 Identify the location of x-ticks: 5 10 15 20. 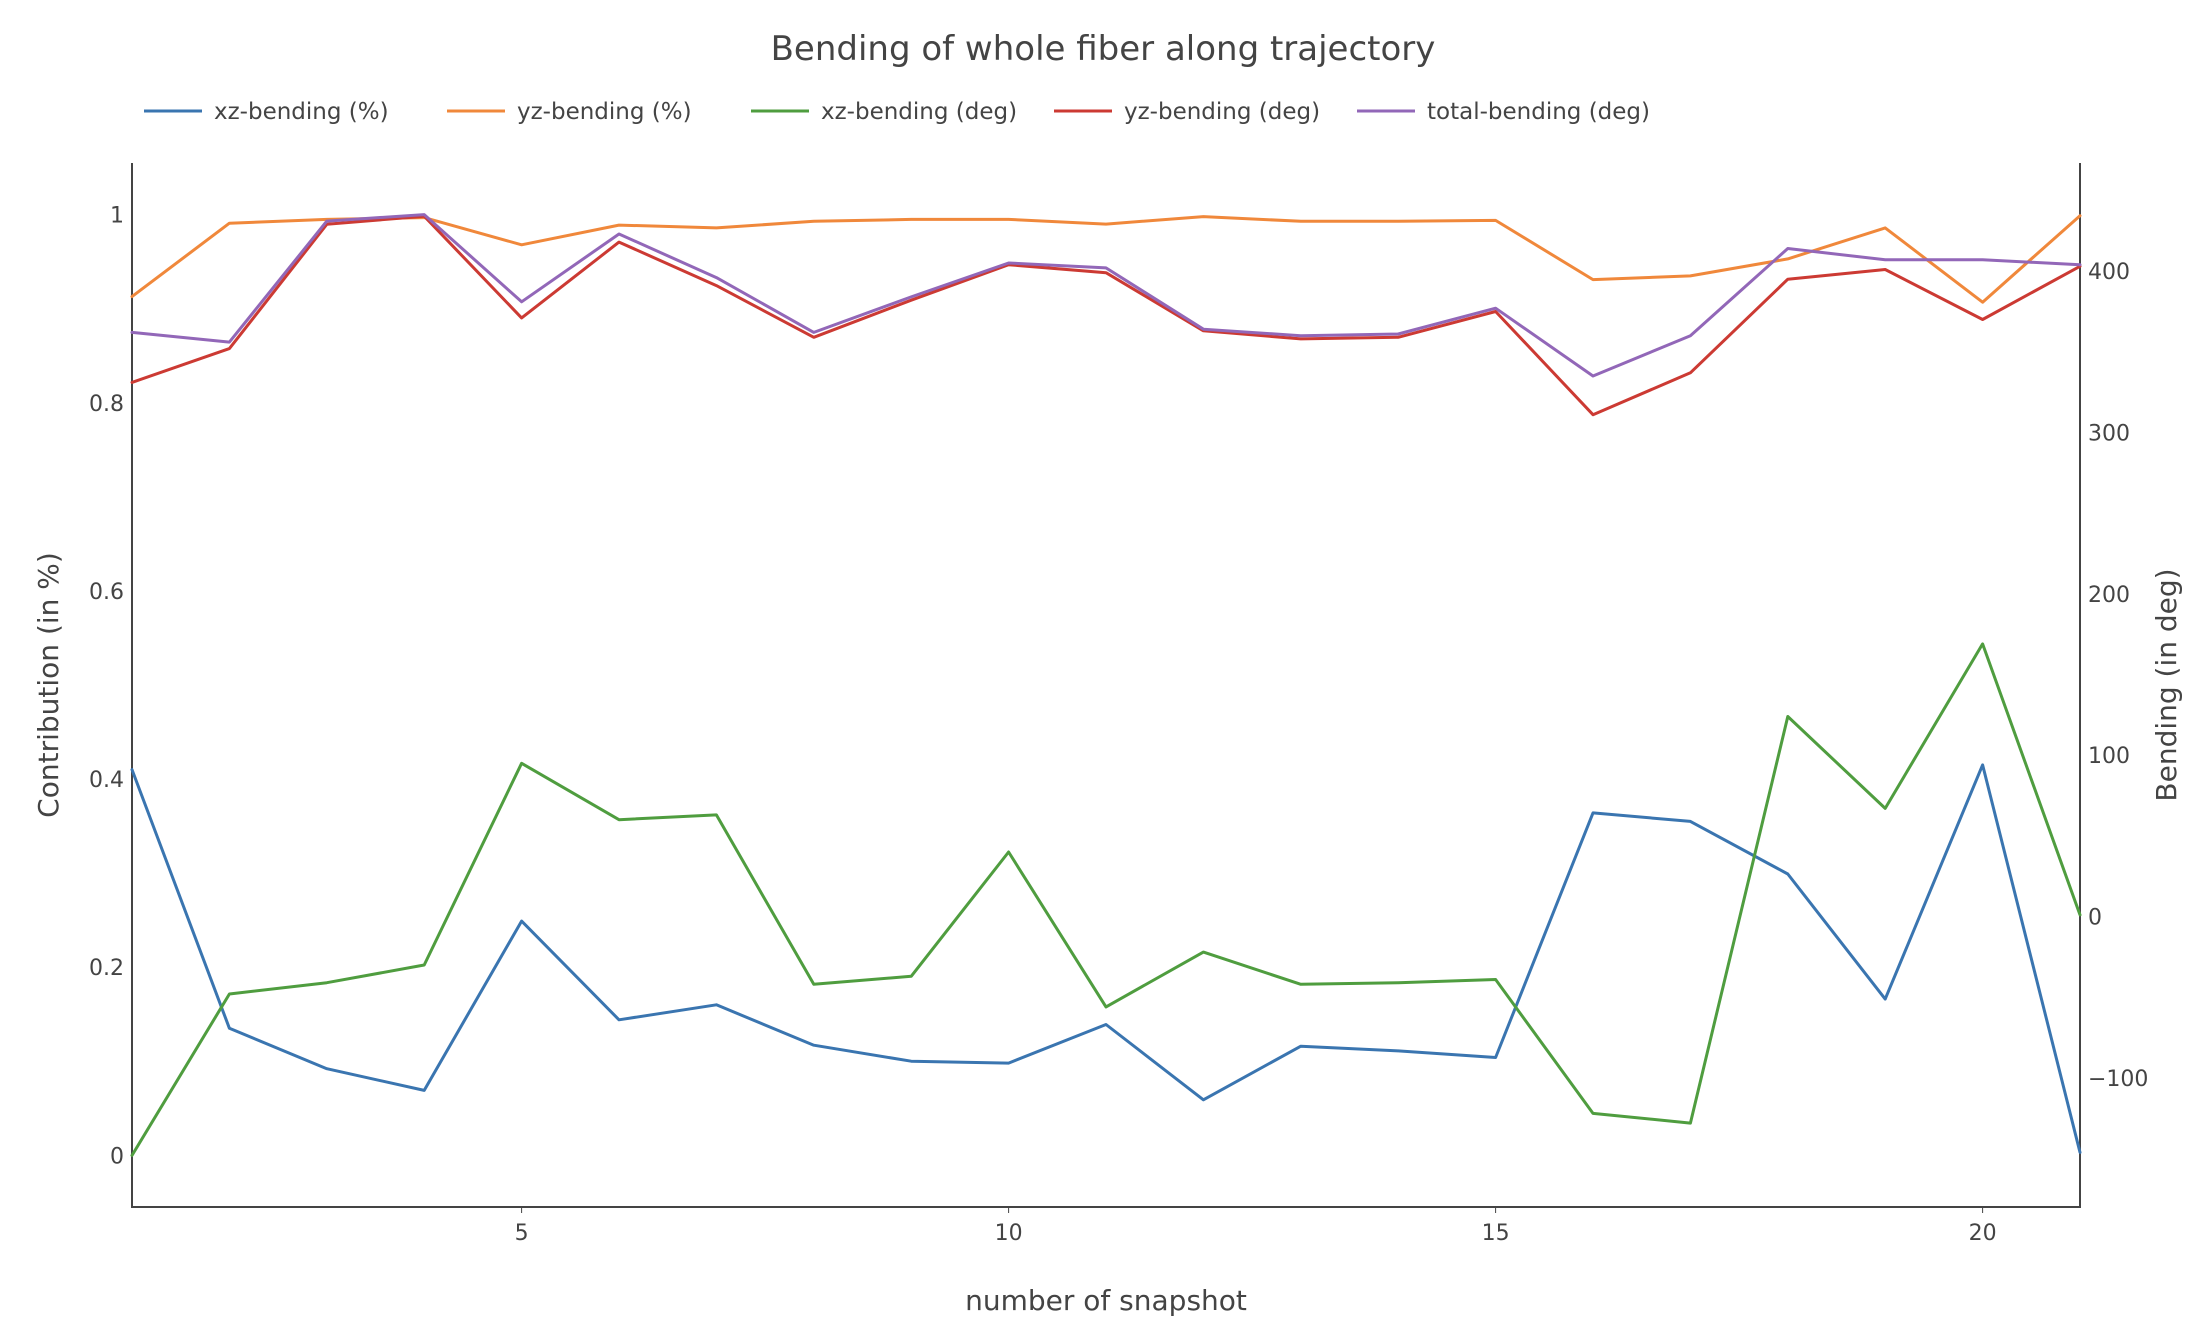
(1256, 1226).